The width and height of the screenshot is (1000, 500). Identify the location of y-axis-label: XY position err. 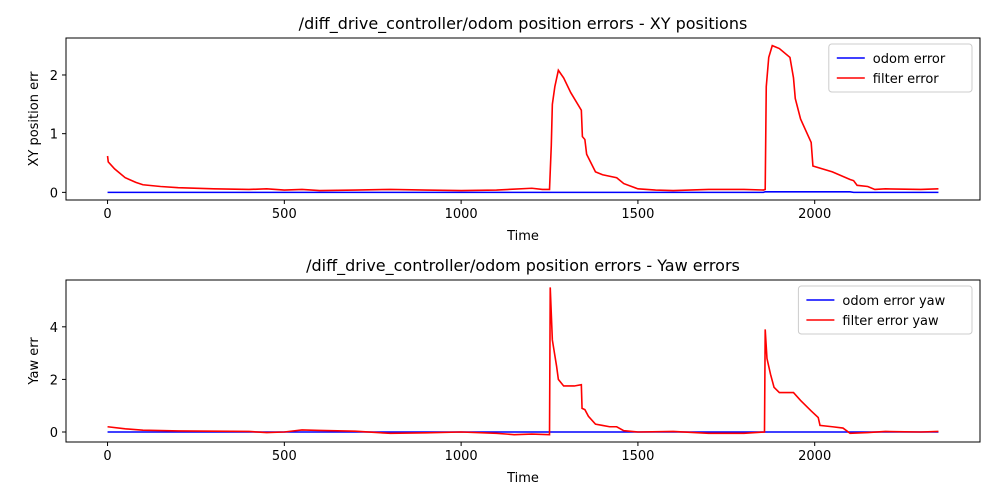
(34, 119).